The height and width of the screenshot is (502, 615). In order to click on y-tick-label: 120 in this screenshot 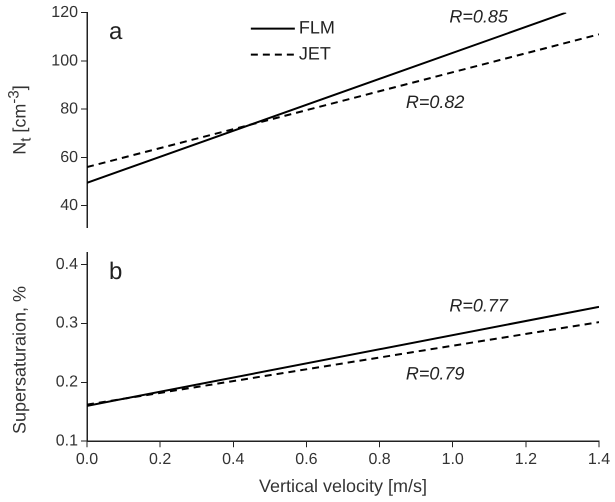, I will do `click(64, 13)`.